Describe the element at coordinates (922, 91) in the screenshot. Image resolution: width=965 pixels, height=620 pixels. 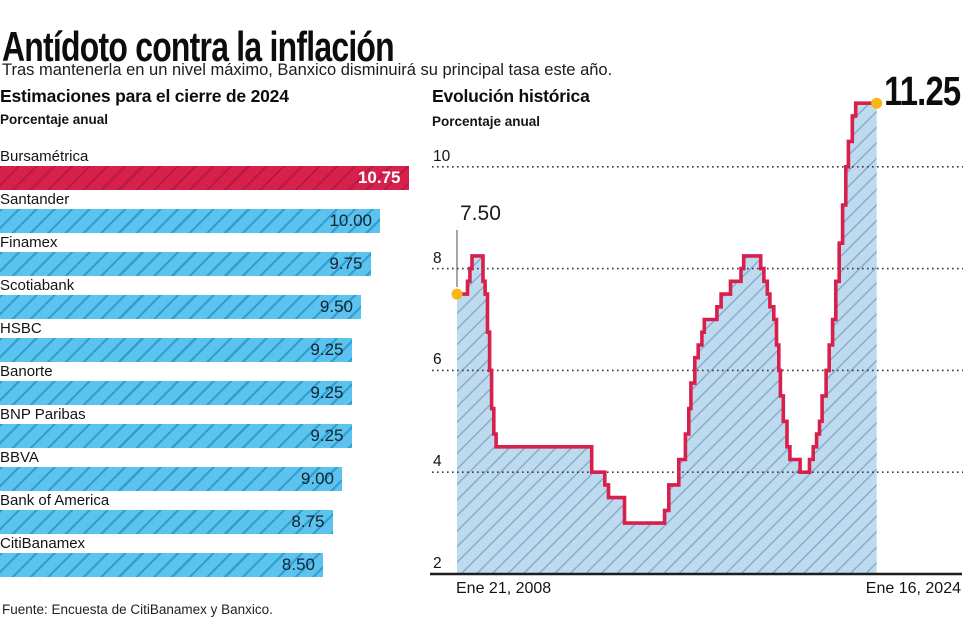
I see `end-value-annotation: 11.25` at that location.